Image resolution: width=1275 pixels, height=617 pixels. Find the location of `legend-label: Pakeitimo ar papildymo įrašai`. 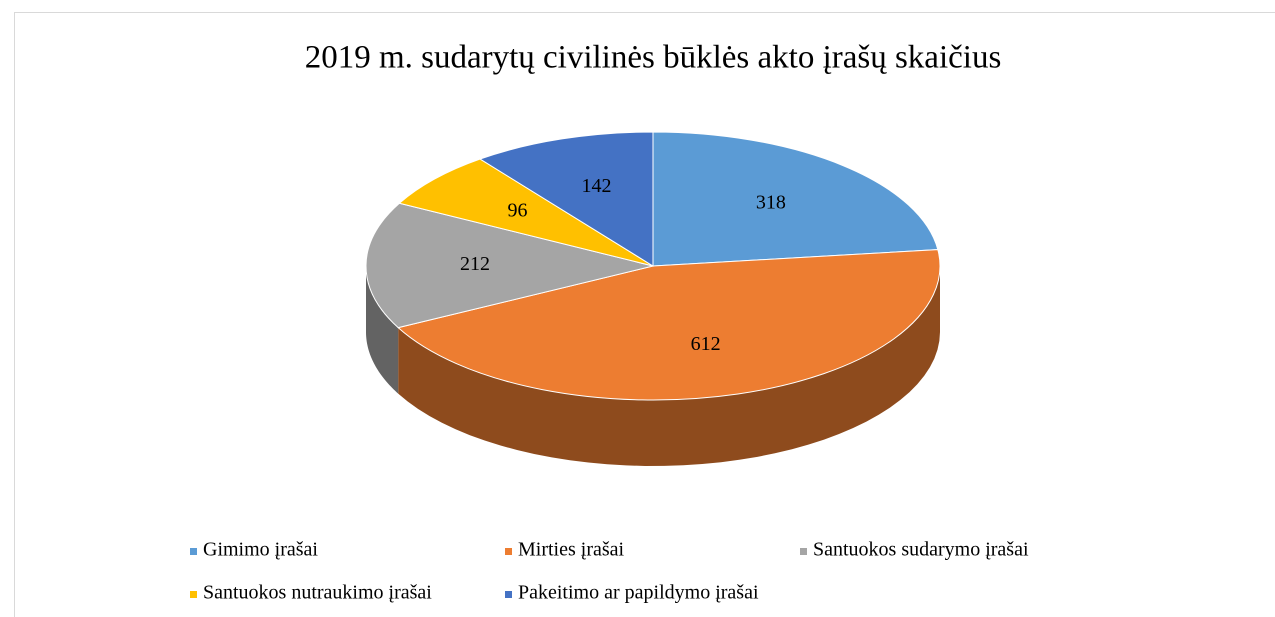

legend-label: Pakeitimo ar papildymo įrašai is located at coordinates (638, 593).